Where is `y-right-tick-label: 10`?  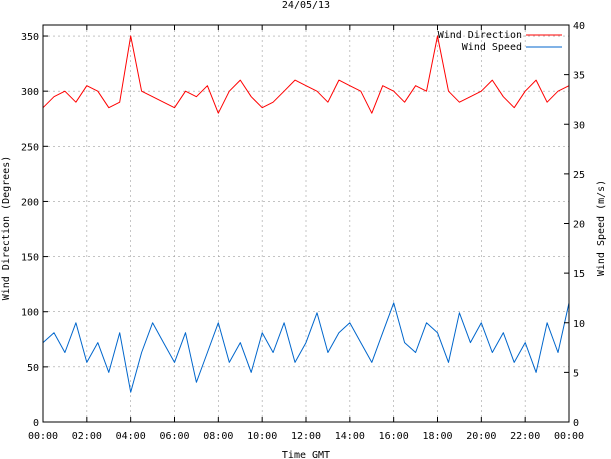
y-right-tick-label: 10 is located at coordinates (579, 324).